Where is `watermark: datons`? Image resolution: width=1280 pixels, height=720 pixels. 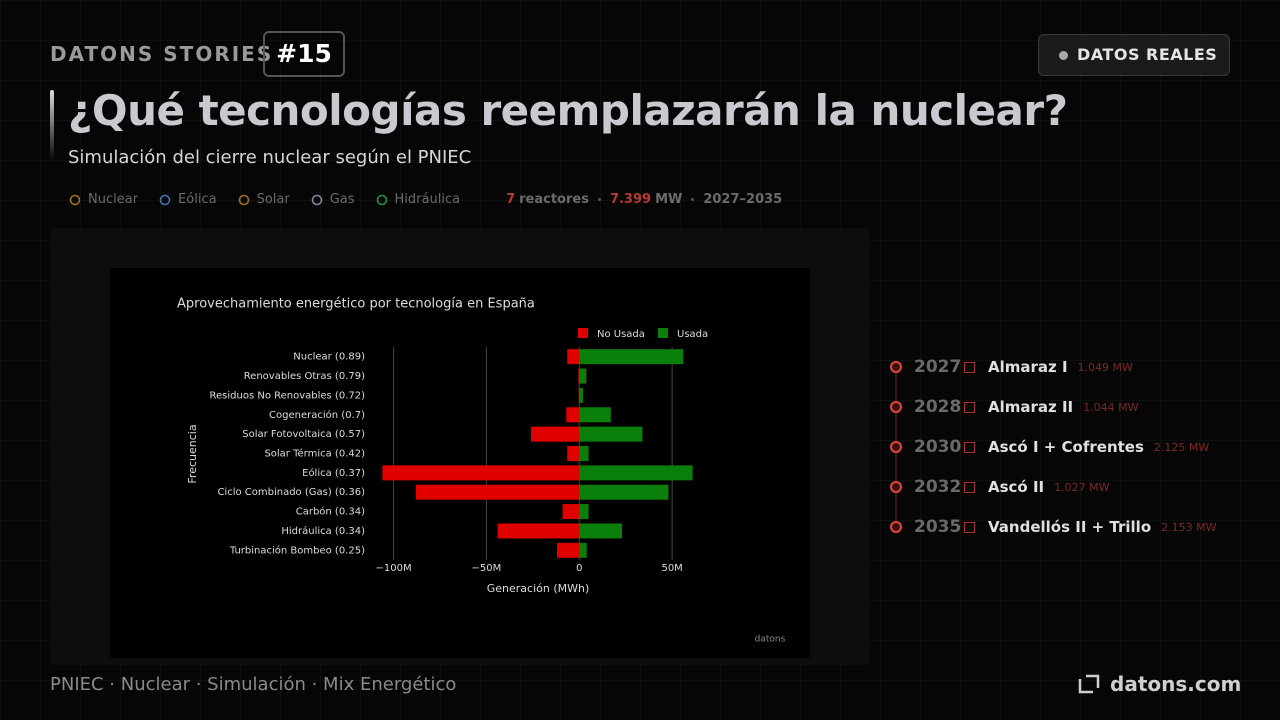
watermark: datons is located at coordinates (770, 640).